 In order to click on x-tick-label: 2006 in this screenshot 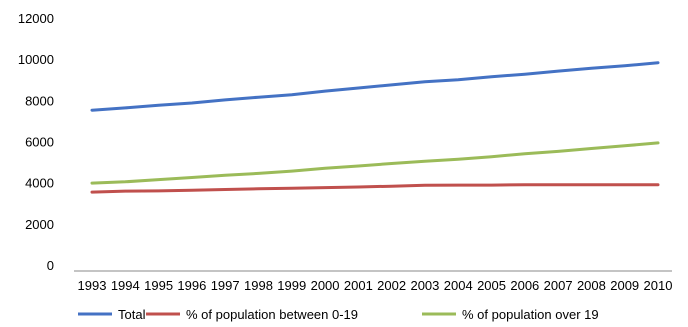, I will do `click(524, 285)`.